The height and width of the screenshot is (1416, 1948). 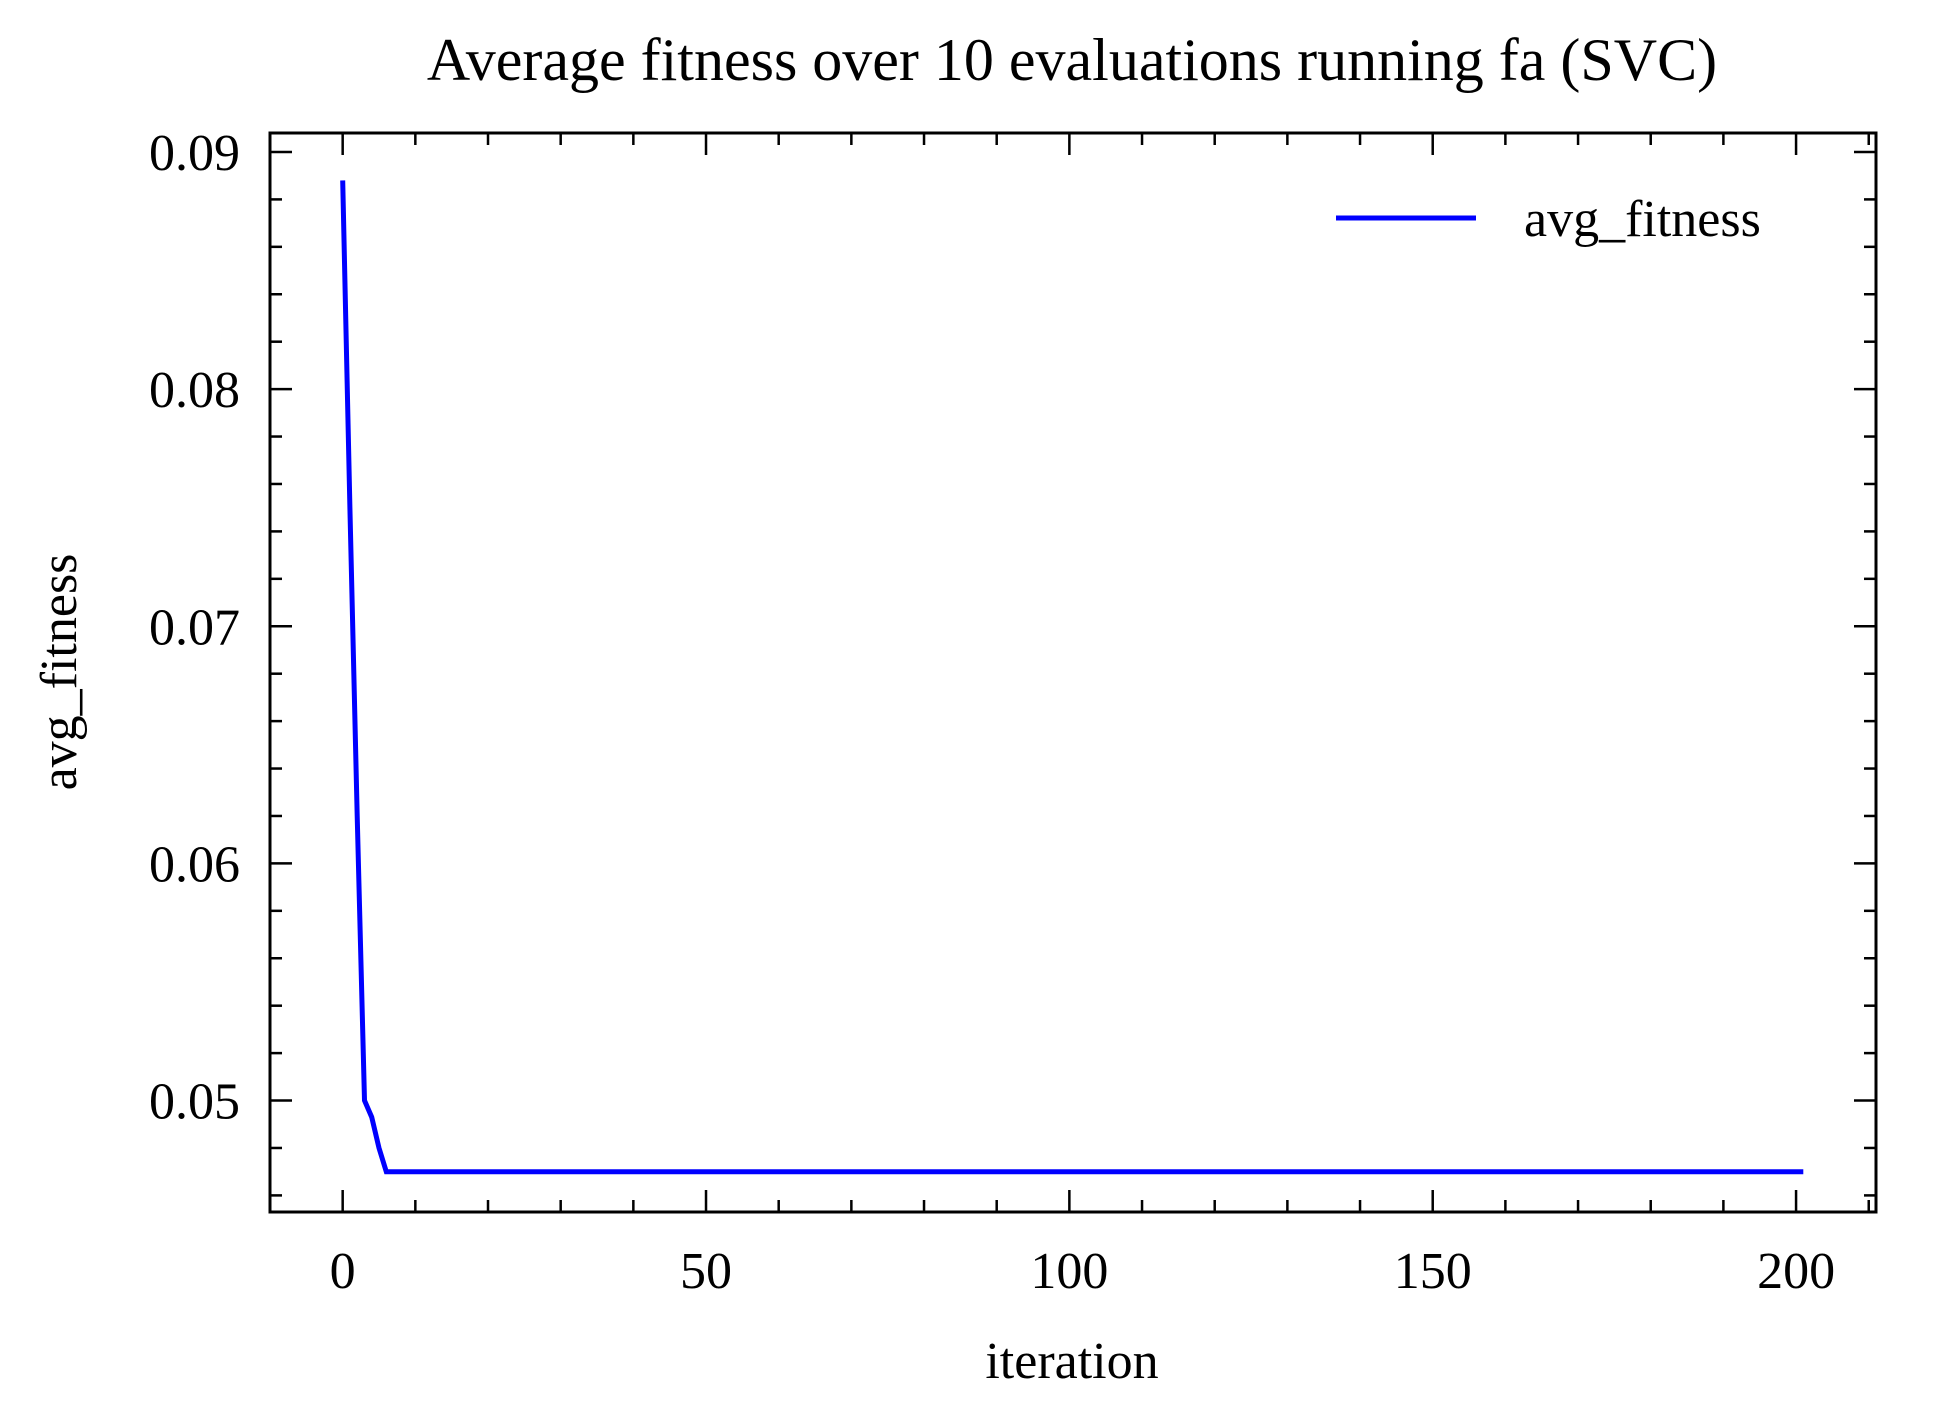 What do you see at coordinates (194, 627) in the screenshot?
I see `y-tick-label: 0.07` at bounding box center [194, 627].